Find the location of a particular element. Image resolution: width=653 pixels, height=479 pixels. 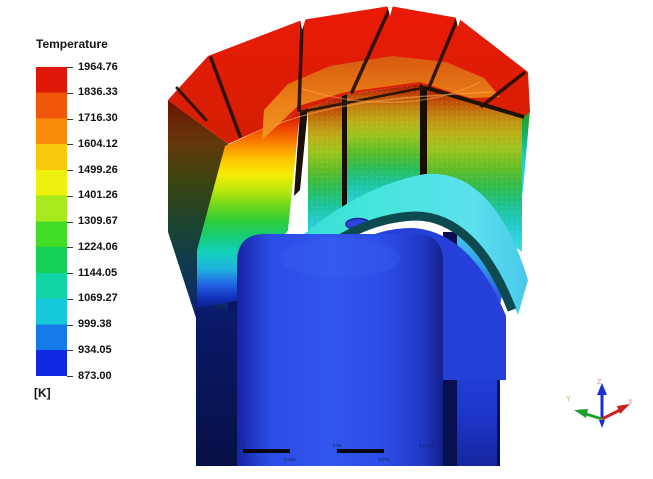

legend-tick-label: 934.05 is located at coordinates (95, 349).